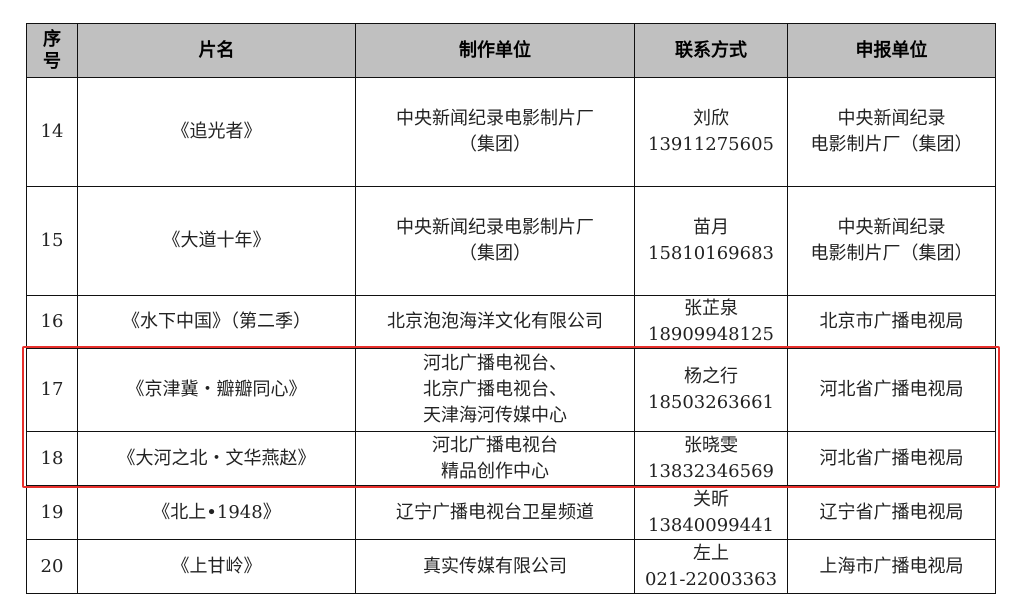 The image size is (1018, 615). I want to click on cell-title: 《上甘岭》, so click(216, 566).